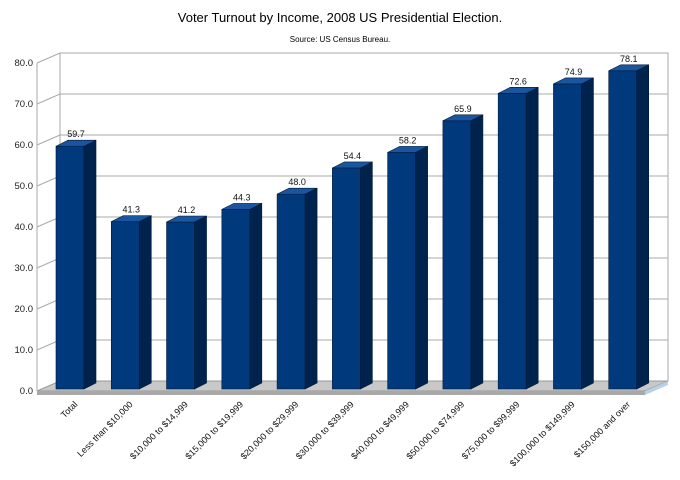 The image size is (680, 480). Describe the element at coordinates (574, 72) in the screenshot. I see `data-label: 74.9` at that location.